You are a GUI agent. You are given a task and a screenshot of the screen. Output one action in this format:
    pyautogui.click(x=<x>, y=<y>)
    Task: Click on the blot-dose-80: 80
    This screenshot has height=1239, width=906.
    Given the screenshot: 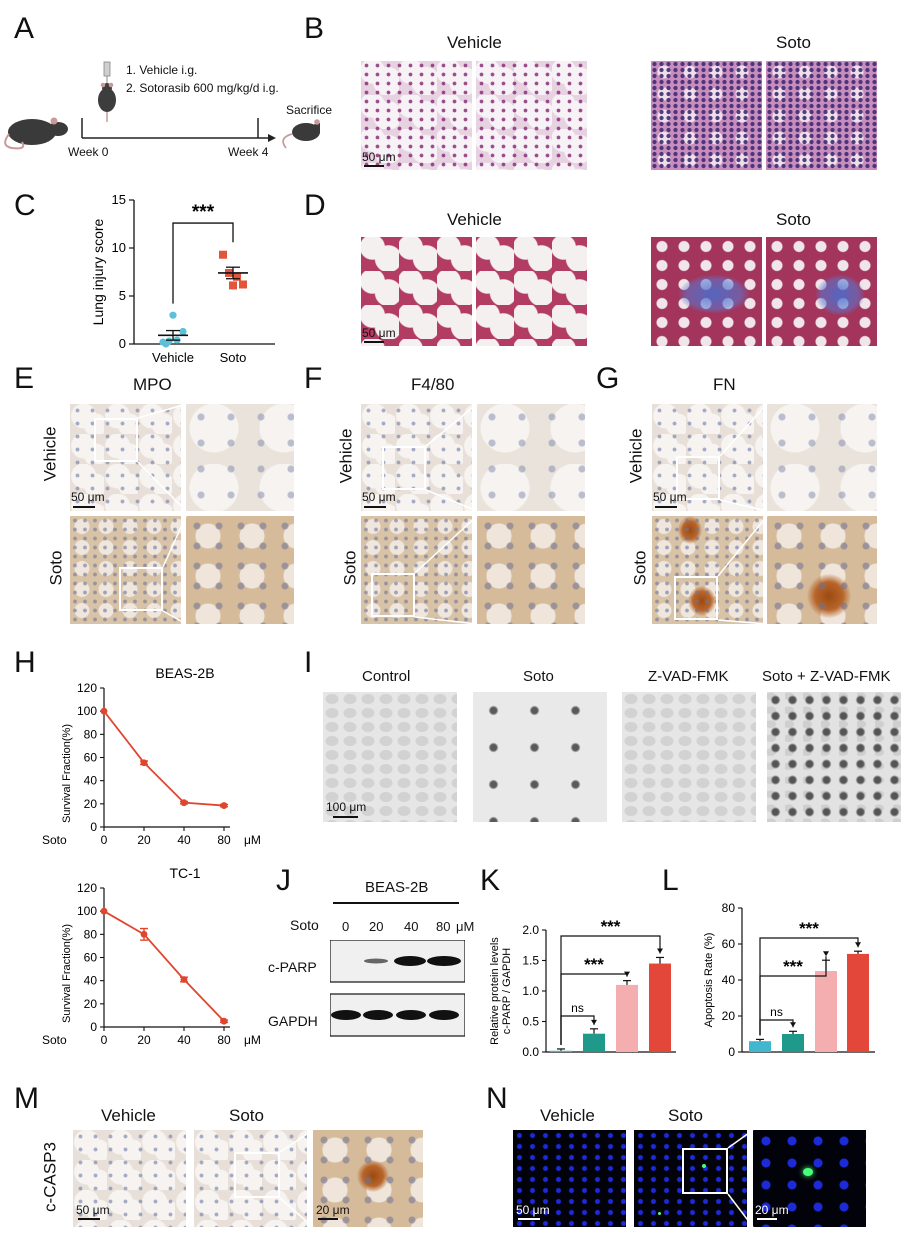 What is the action you would take?
    pyautogui.click(x=443, y=926)
    